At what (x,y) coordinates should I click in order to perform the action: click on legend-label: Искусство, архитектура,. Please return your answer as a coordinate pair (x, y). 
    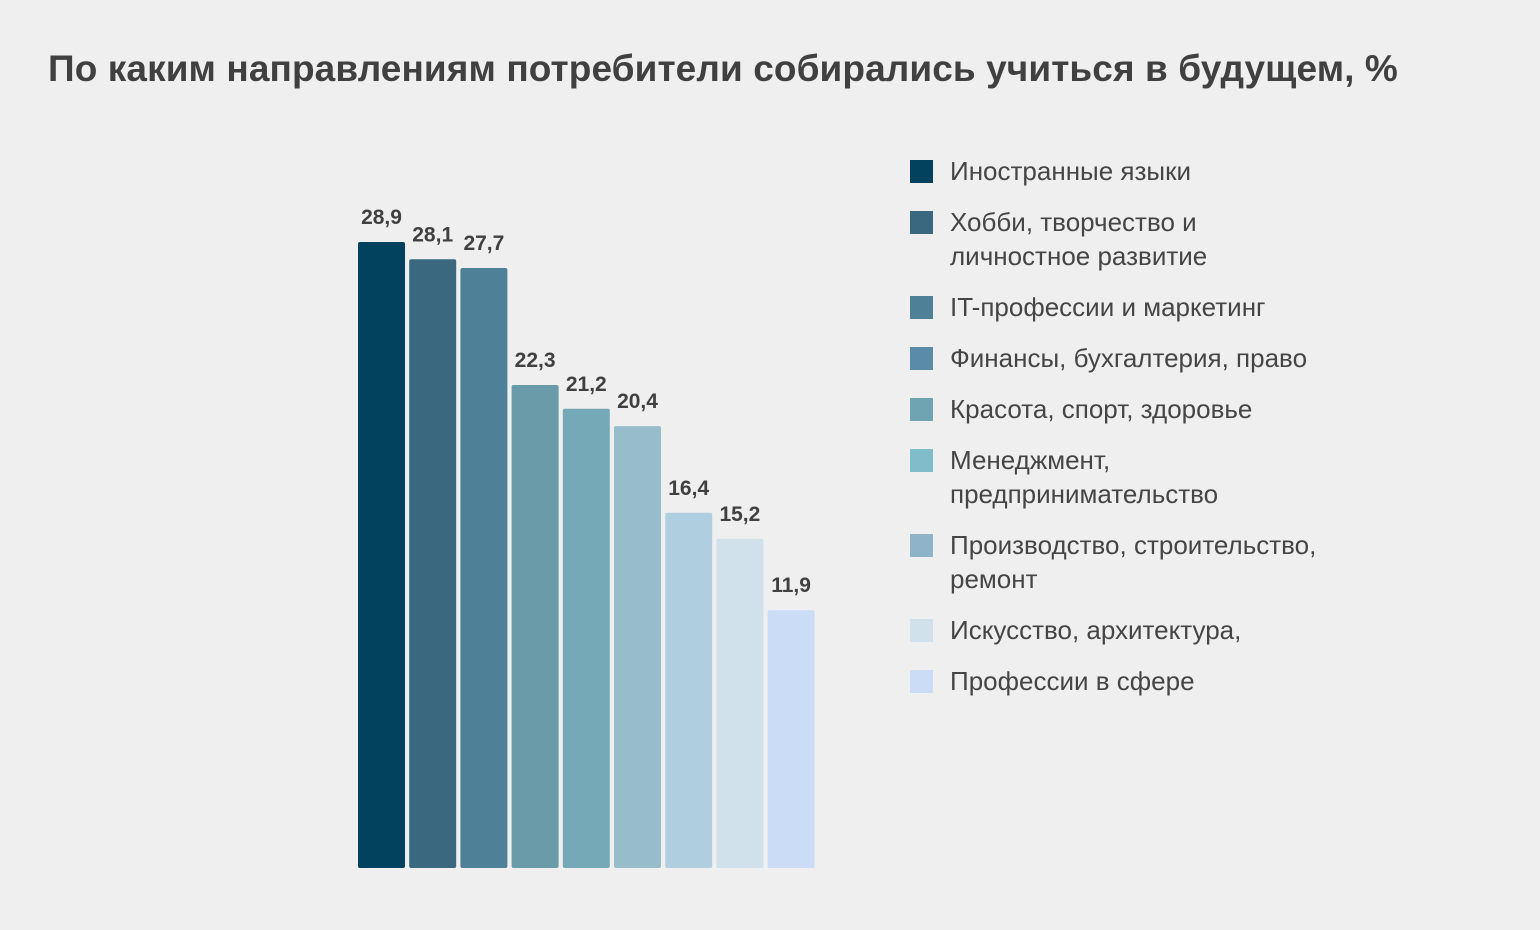
    Looking at the image, I should click on (1096, 630).